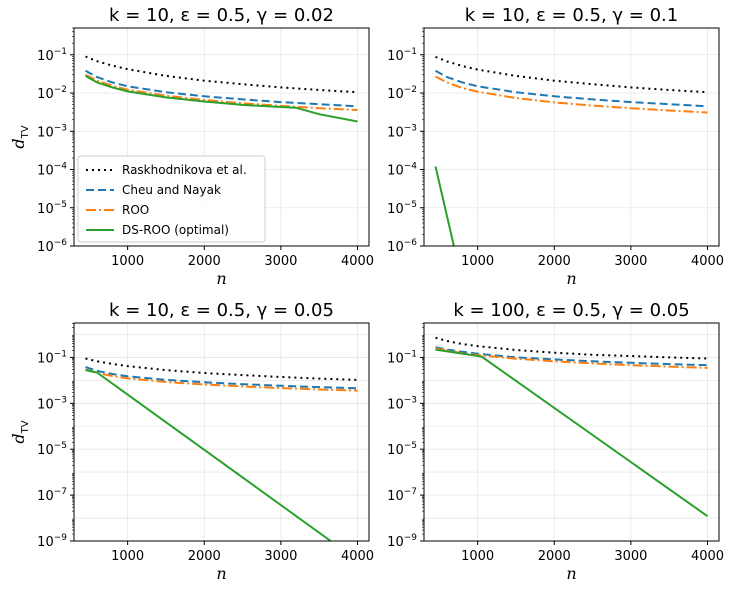  I want to click on panel-title: k = 100, ε = 0.5, γ = 0.05, so click(571, 310).